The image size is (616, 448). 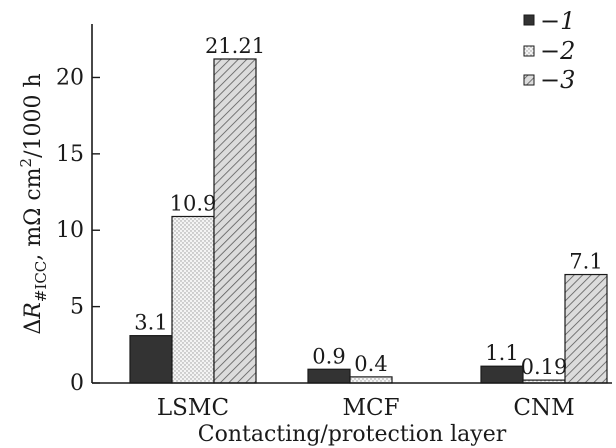 I want to click on x-axis-title: Contacting/protection layer, so click(x=352, y=434).